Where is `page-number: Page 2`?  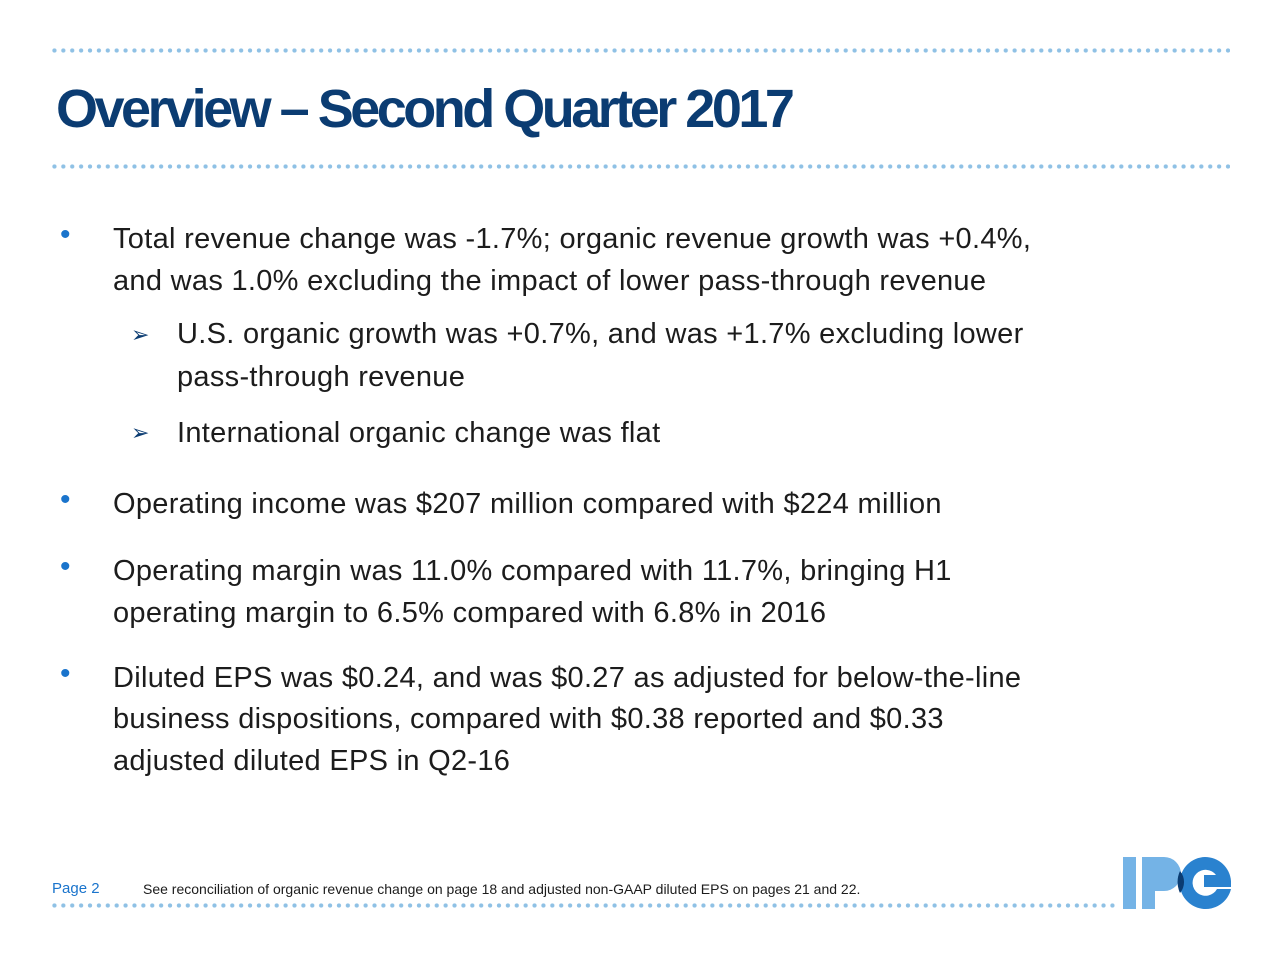
page-number: Page 2 is located at coordinates (76, 888).